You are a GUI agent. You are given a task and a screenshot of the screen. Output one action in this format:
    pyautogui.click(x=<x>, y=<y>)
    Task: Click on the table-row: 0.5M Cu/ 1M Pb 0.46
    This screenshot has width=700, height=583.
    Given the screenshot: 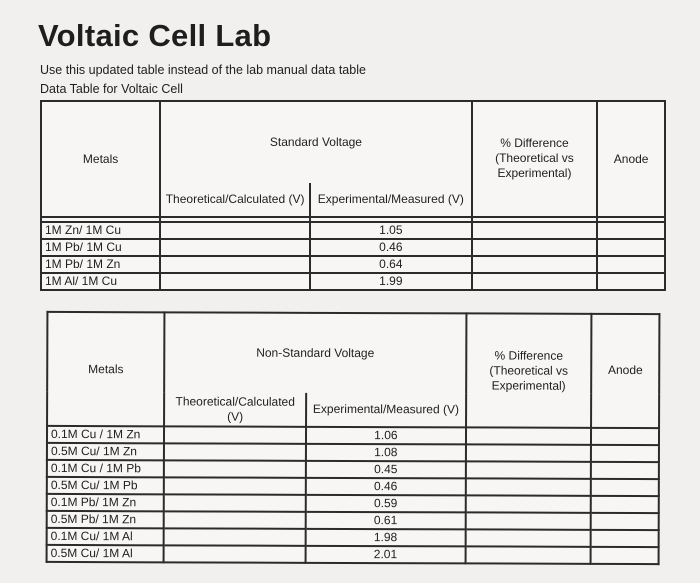 What is the action you would take?
    pyautogui.click(x=352, y=486)
    